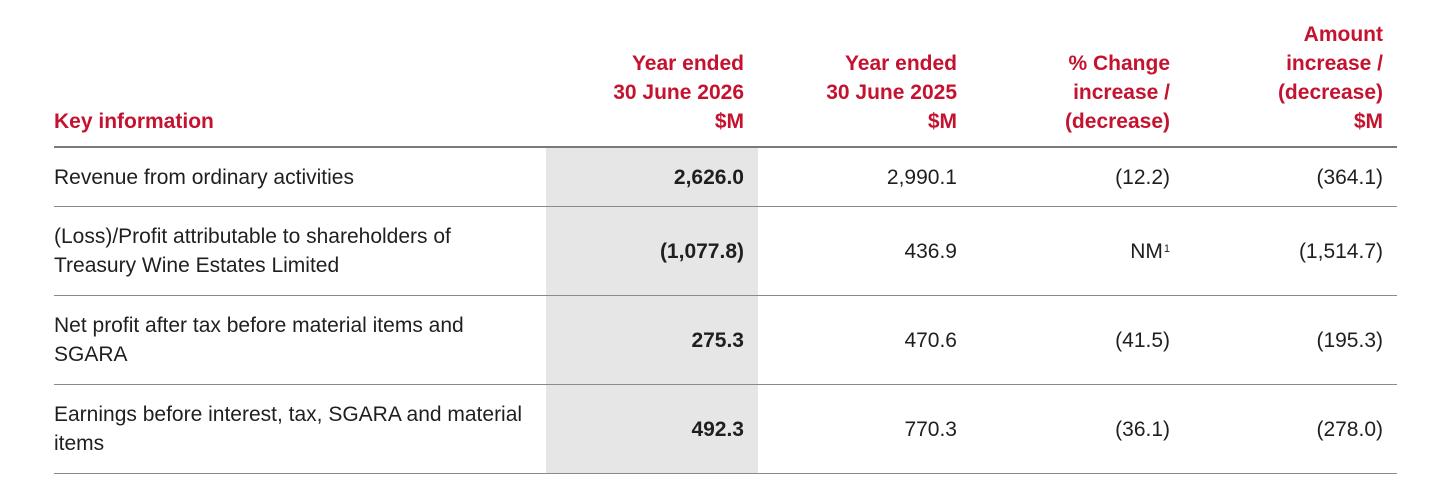 This screenshot has height=498, width=1438. Describe the element at coordinates (1117, 121) in the screenshot. I see `header-pct-line-3: (decrease)` at that location.